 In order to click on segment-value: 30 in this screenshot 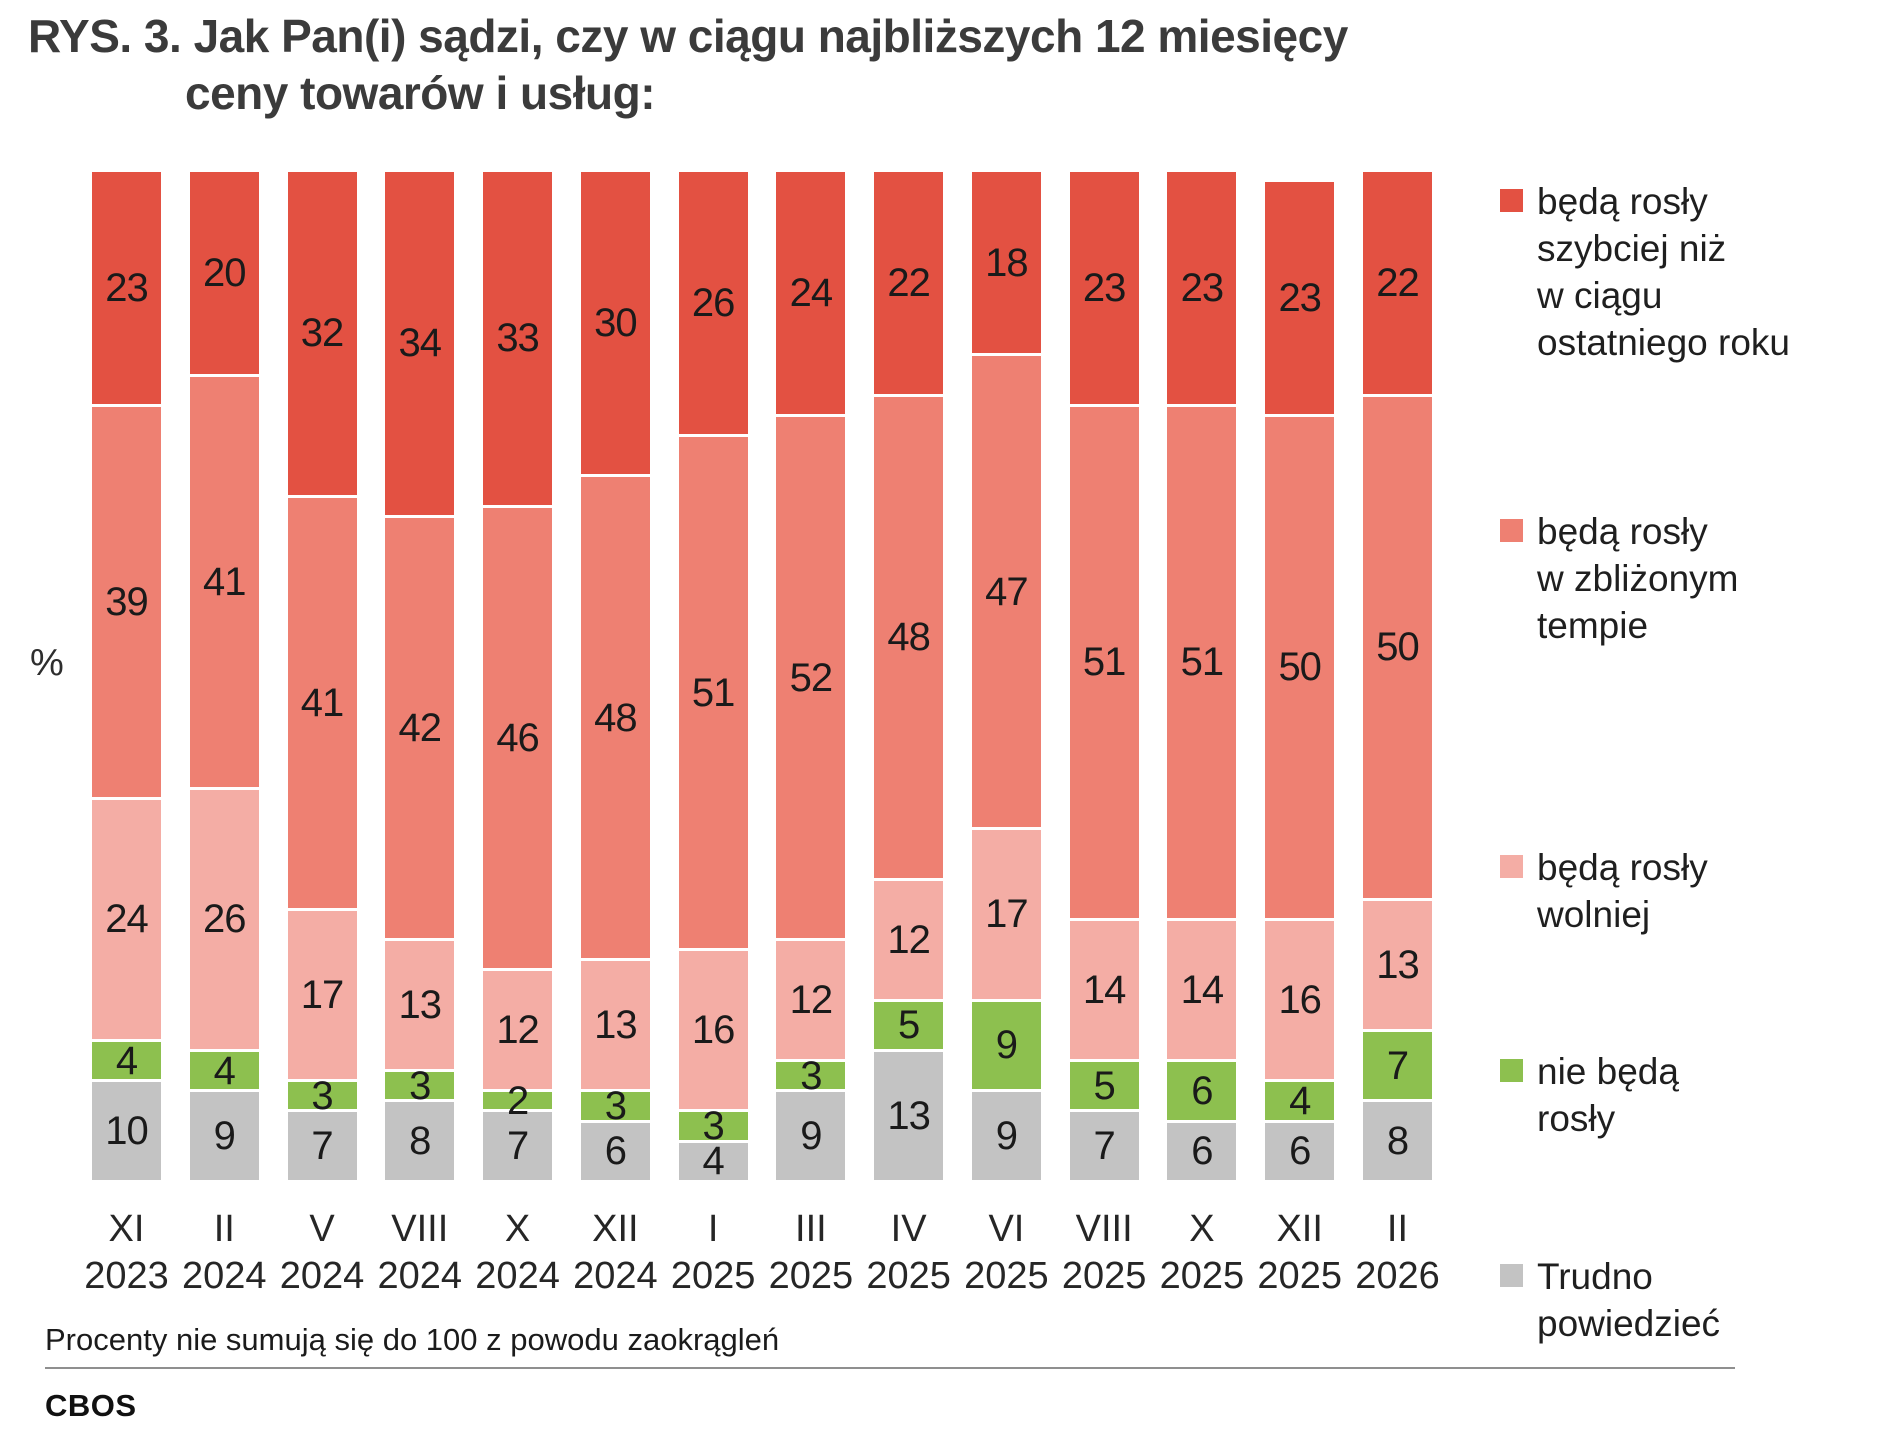, I will do `click(615, 323)`.